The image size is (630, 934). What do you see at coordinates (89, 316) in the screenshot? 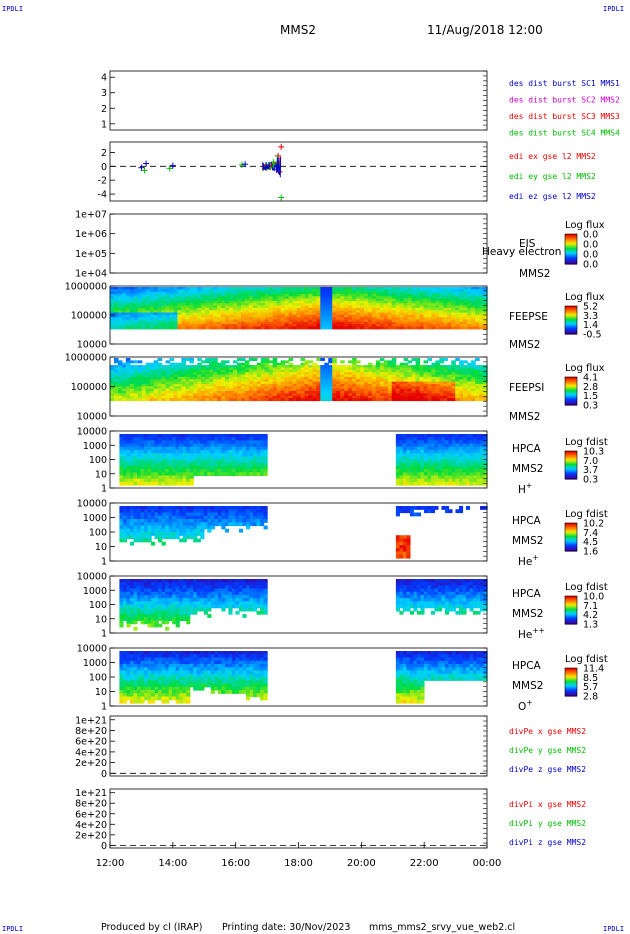
I see `feepse-ytick-label: 100000` at bounding box center [89, 316].